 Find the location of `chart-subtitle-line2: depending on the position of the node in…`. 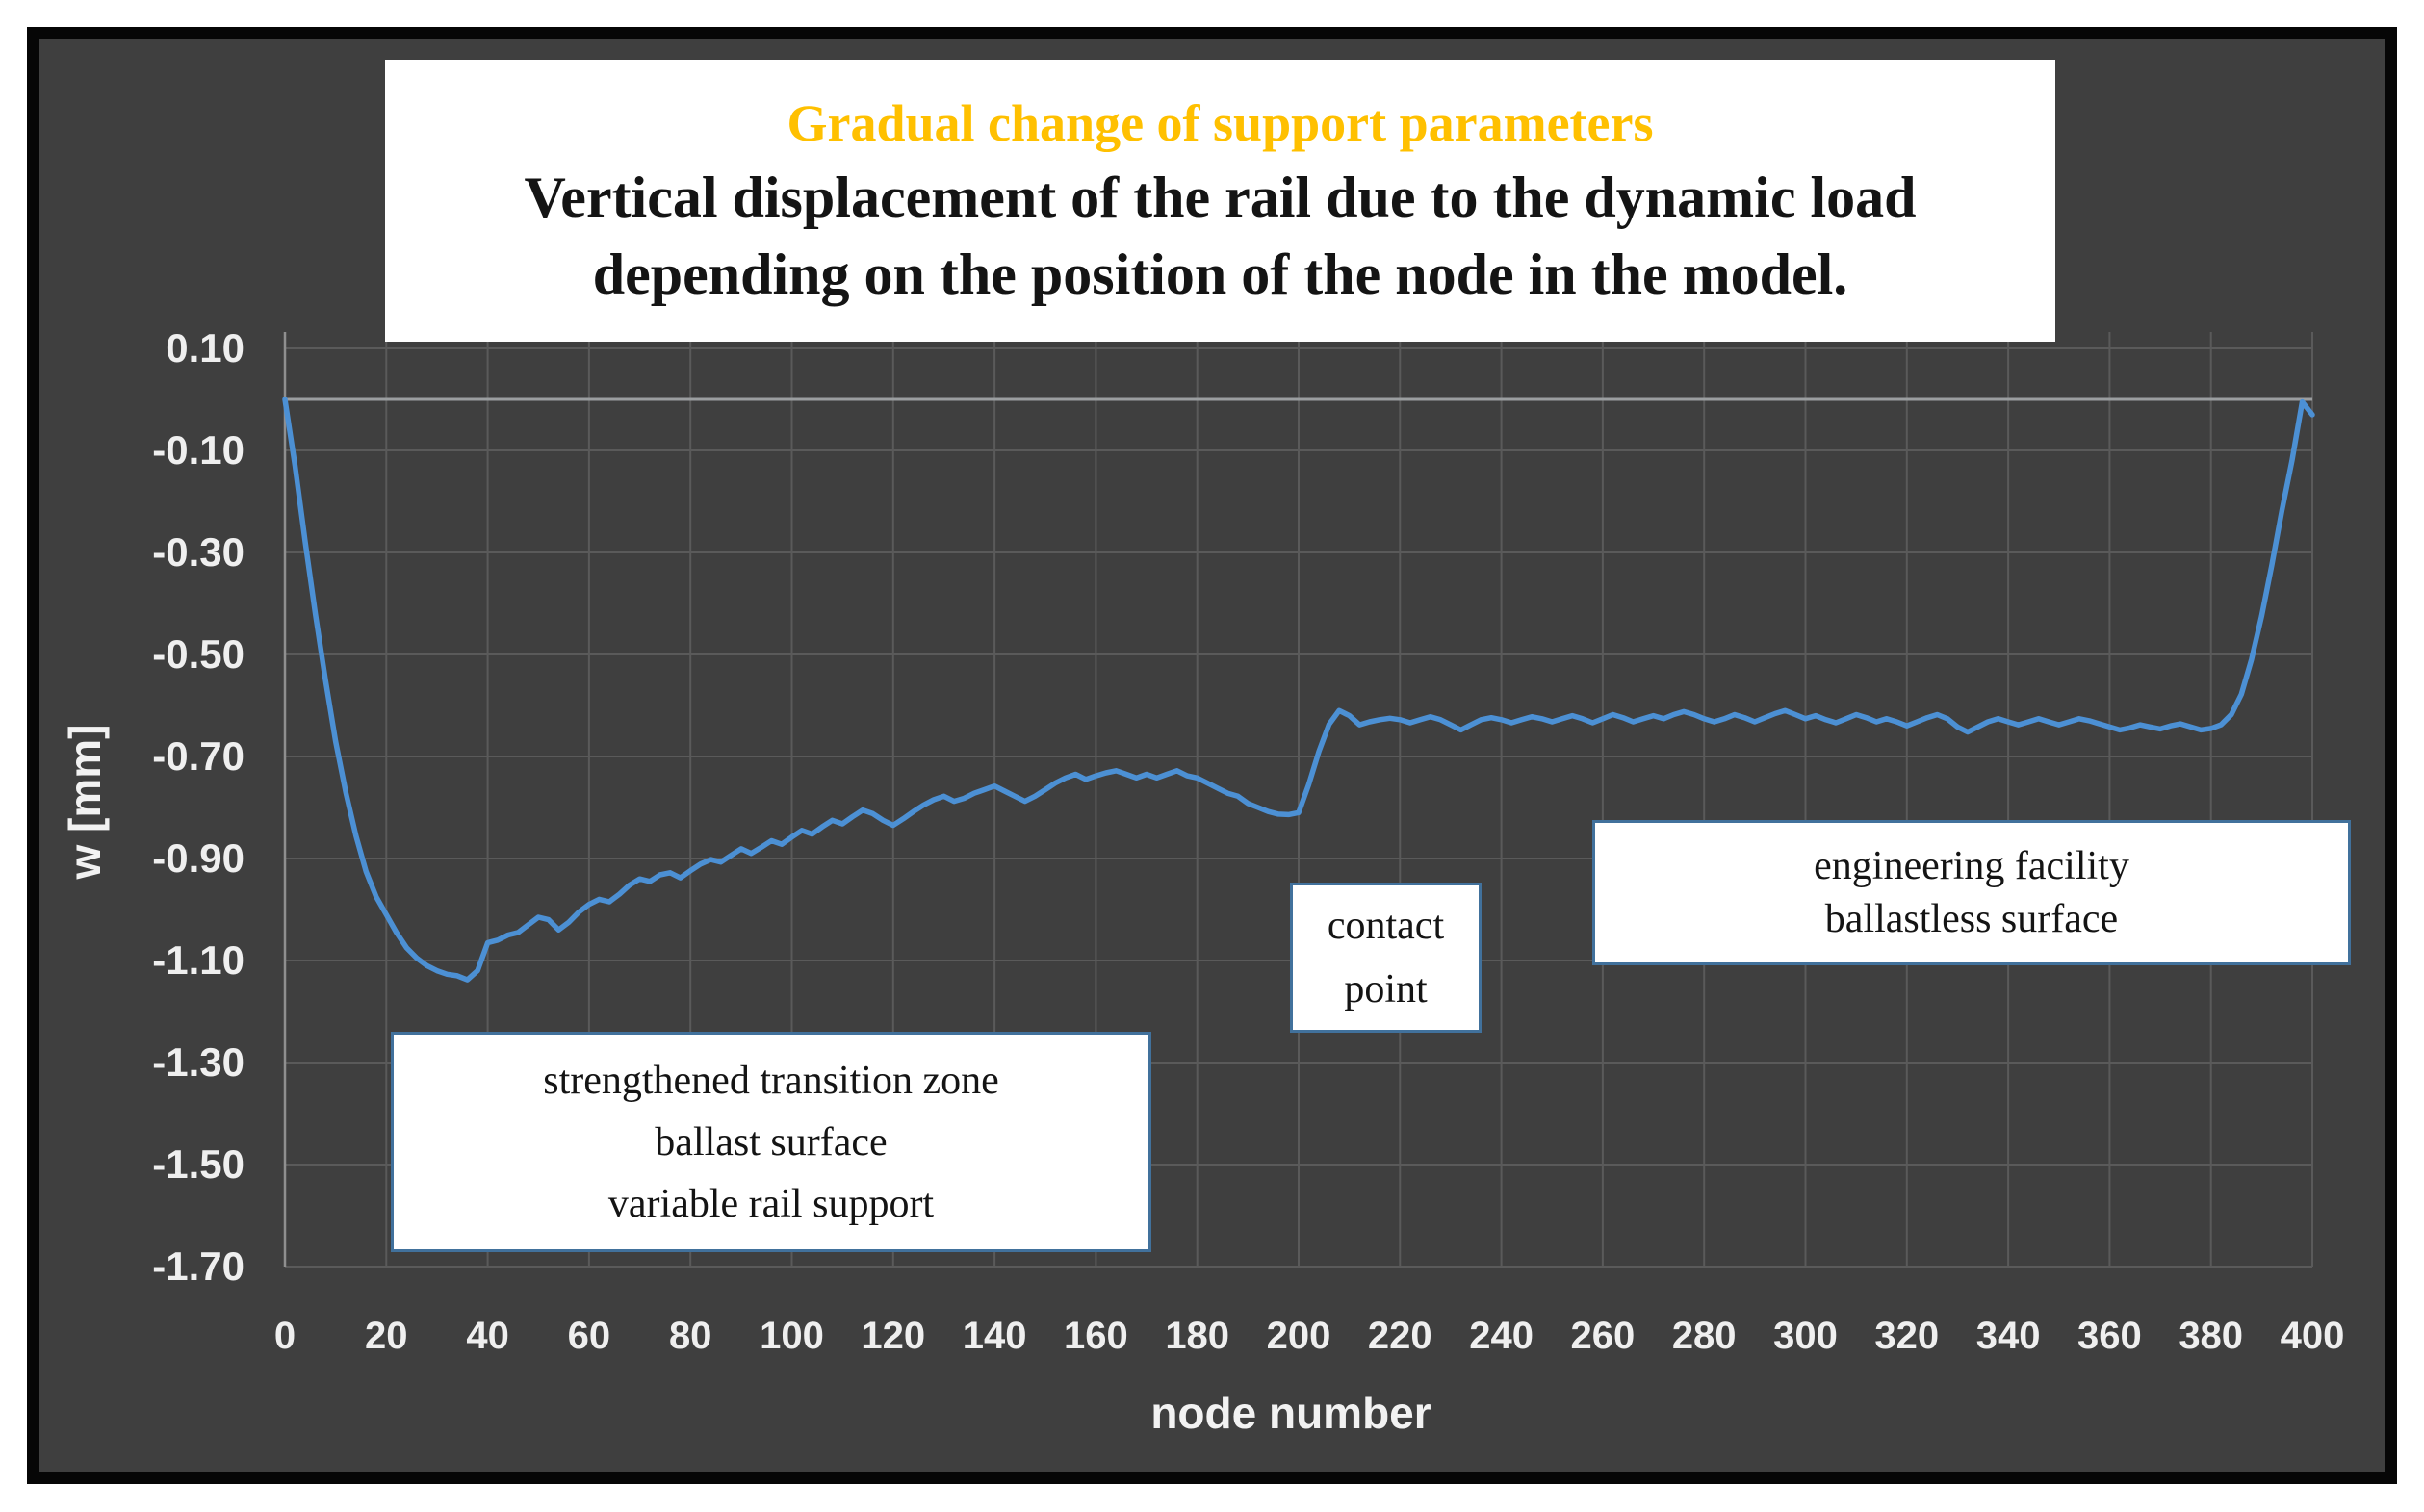

chart-subtitle-line2: depending on the position of the node in… is located at coordinates (1220, 275).